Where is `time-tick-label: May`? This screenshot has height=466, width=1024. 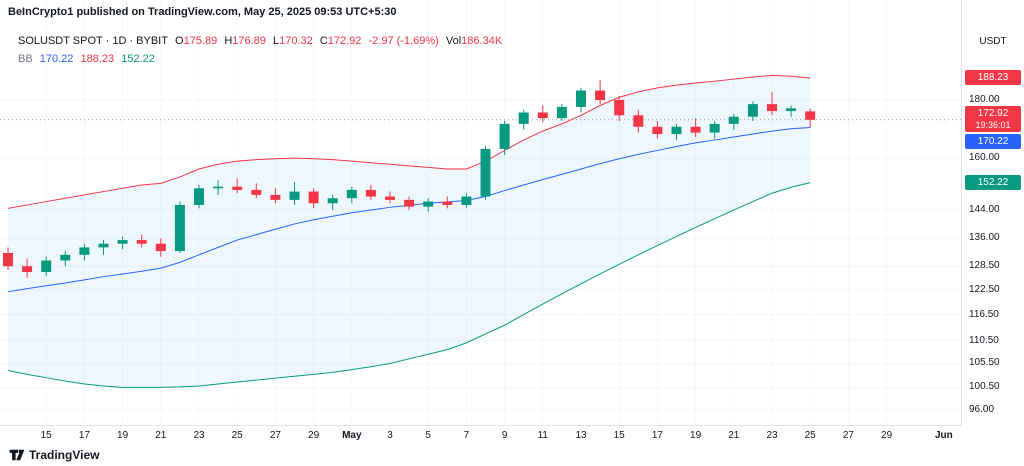 time-tick-label: May is located at coordinates (352, 435).